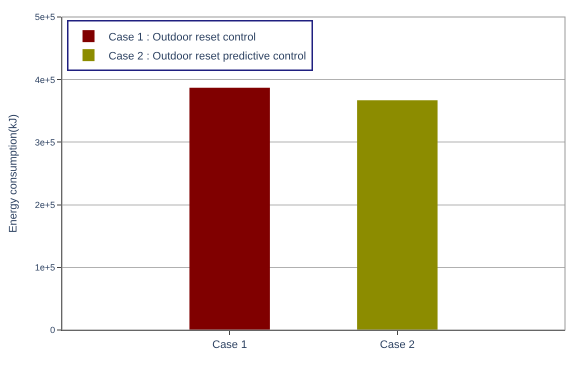  I want to click on y-tick-label: 3e+5, so click(45, 142).